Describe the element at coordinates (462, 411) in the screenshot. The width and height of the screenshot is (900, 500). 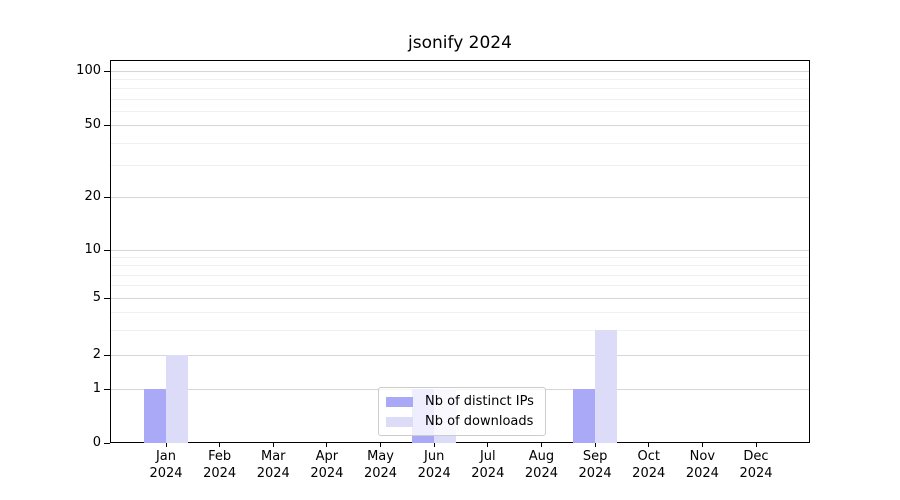
I see `legend: Nb of distinct IPs Nb of downloads` at that location.